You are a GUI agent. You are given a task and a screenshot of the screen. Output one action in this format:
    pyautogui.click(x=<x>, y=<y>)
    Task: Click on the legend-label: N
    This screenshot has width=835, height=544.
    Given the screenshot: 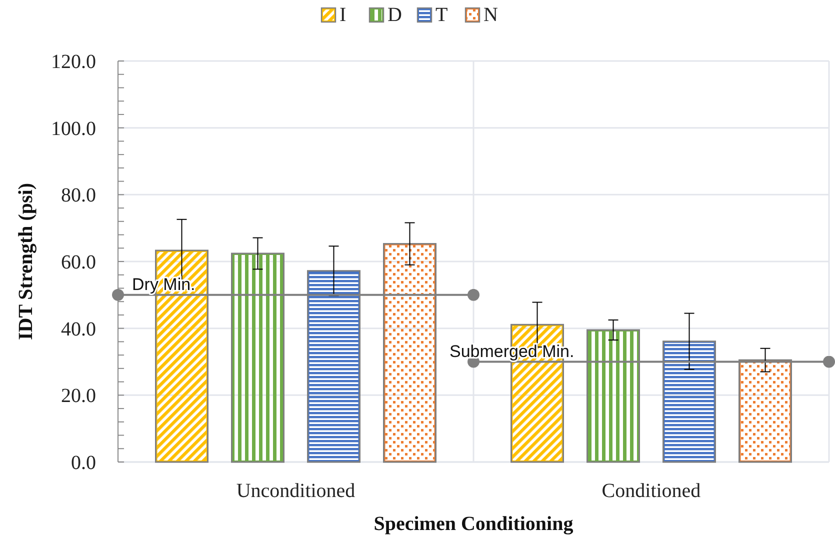 What is the action you would take?
    pyautogui.click(x=491, y=15)
    